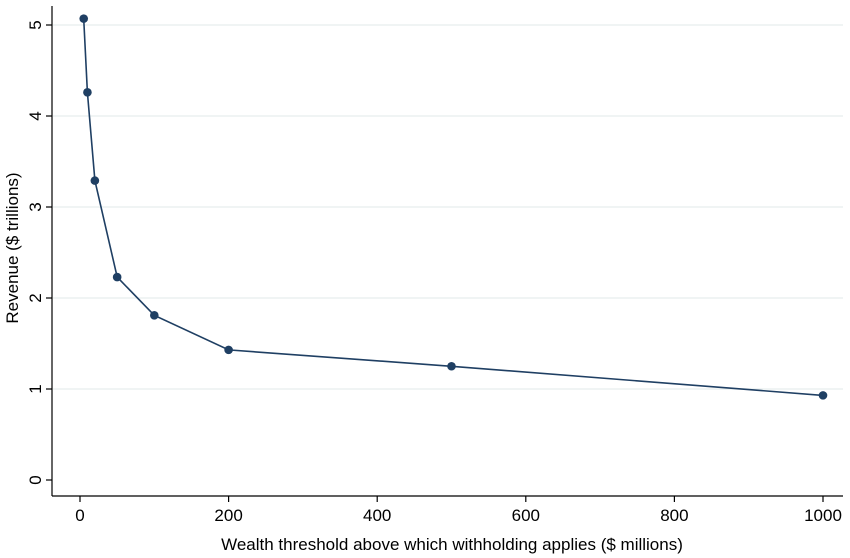 The image size is (850, 558). What do you see at coordinates (12, 247) in the screenshot?
I see `y-axis-label: Revenue ($ trillions)` at bounding box center [12, 247].